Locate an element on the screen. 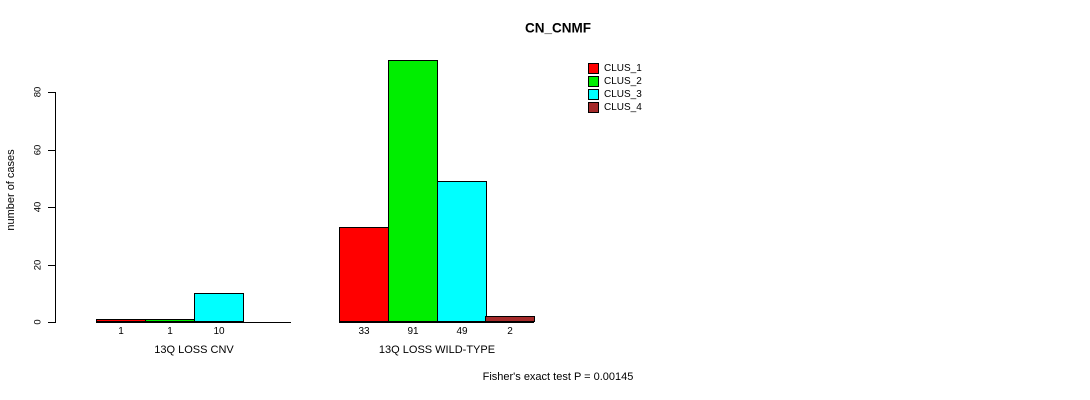 The height and width of the screenshot is (400, 1090). legend-row: CLUS_1 is located at coordinates (615, 68).